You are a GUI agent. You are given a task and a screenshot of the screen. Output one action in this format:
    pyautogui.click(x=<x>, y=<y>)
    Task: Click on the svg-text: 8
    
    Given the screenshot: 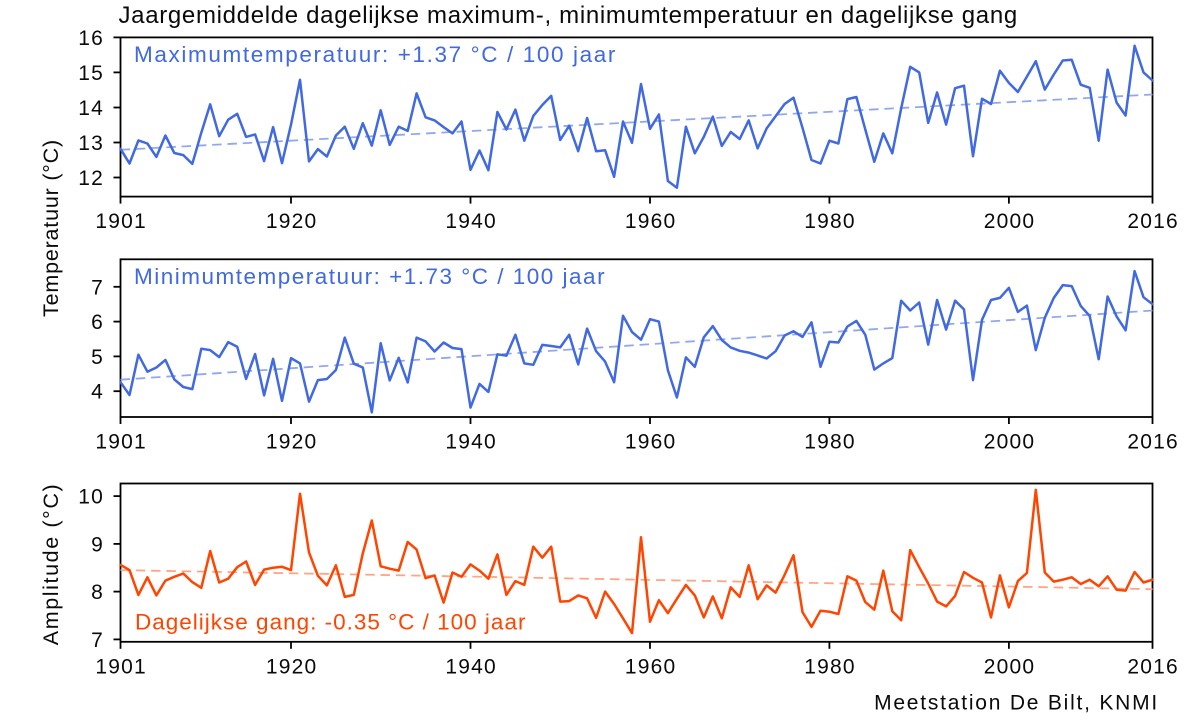 What is the action you would take?
    pyautogui.click(x=97, y=592)
    